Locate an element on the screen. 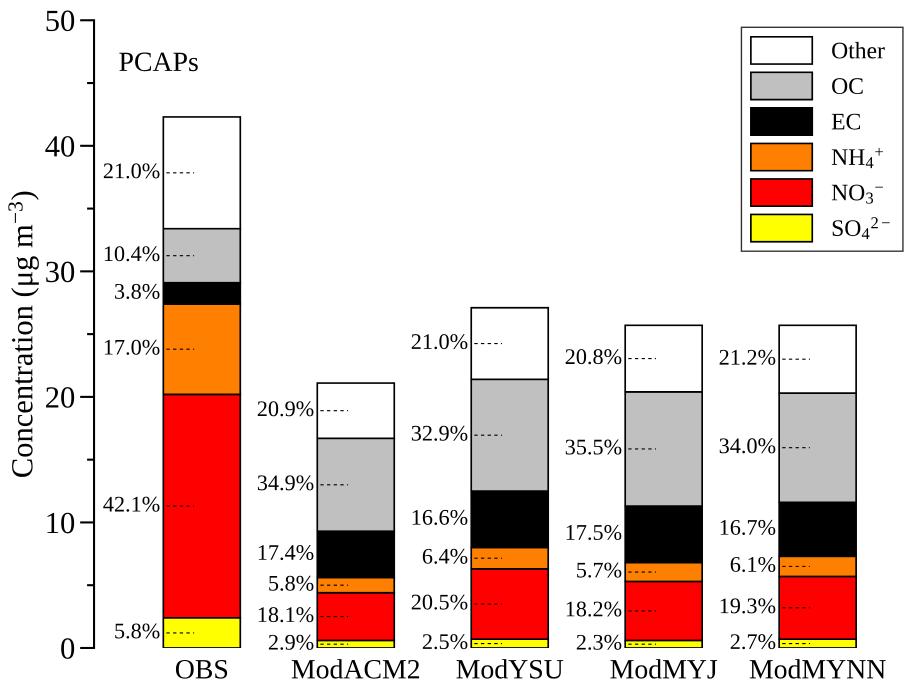 Image resolution: width=922 pixels, height=699 pixels. annotation: 16.6% is located at coordinates (440, 517).